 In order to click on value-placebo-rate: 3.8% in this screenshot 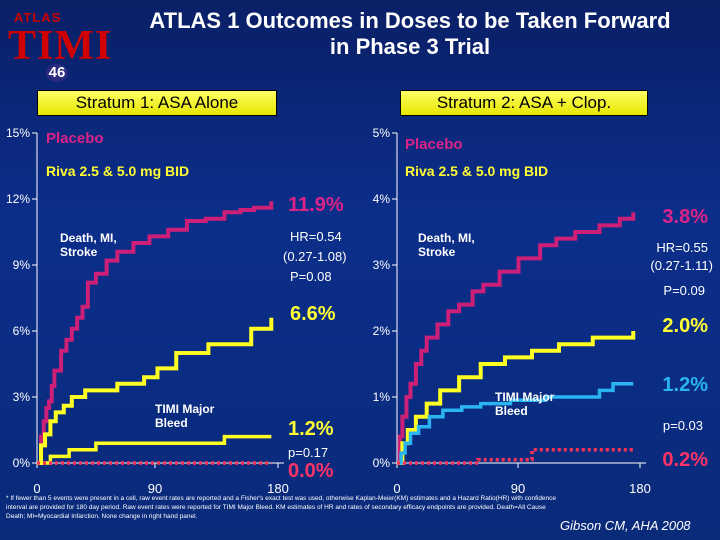, I will do `click(685, 217)`.